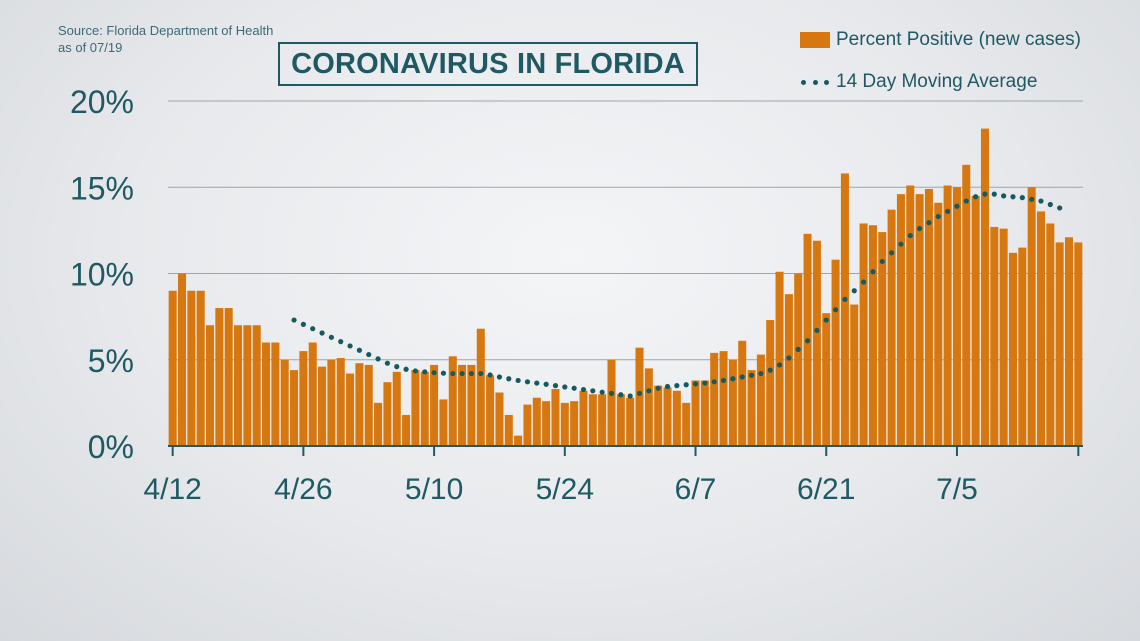 This screenshot has height=641, width=1140. Describe the element at coordinates (696, 489) in the screenshot. I see `x-tick-label: 6/7` at that location.